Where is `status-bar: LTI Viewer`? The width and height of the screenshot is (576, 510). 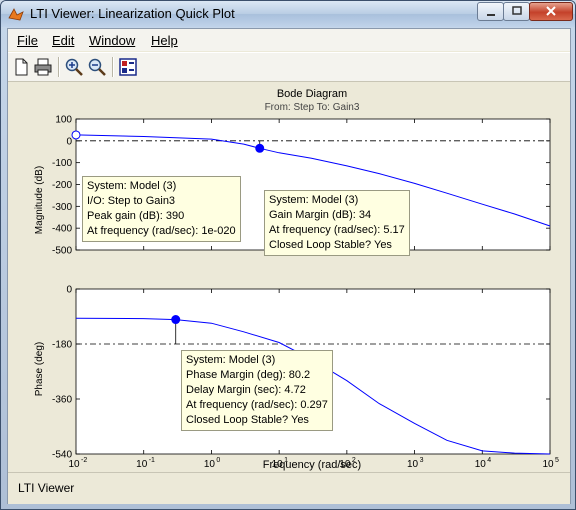 status-bar: LTI Viewer is located at coordinates (289, 488).